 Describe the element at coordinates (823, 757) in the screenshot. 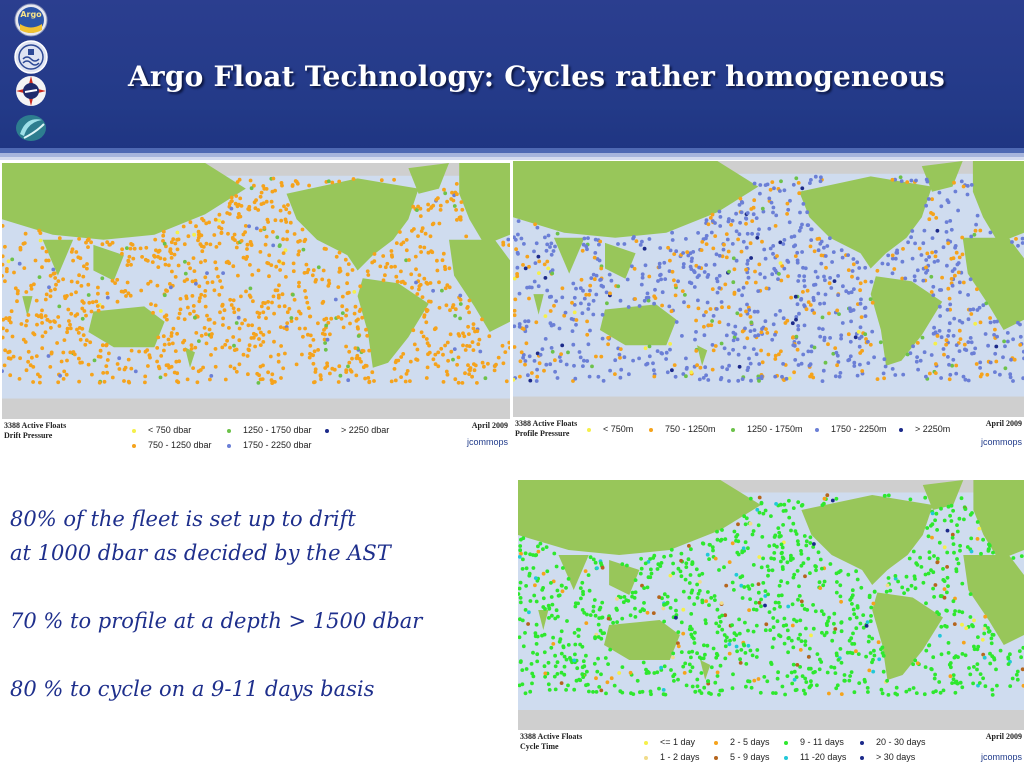

I see `legend-label: 11 -20 days` at that location.